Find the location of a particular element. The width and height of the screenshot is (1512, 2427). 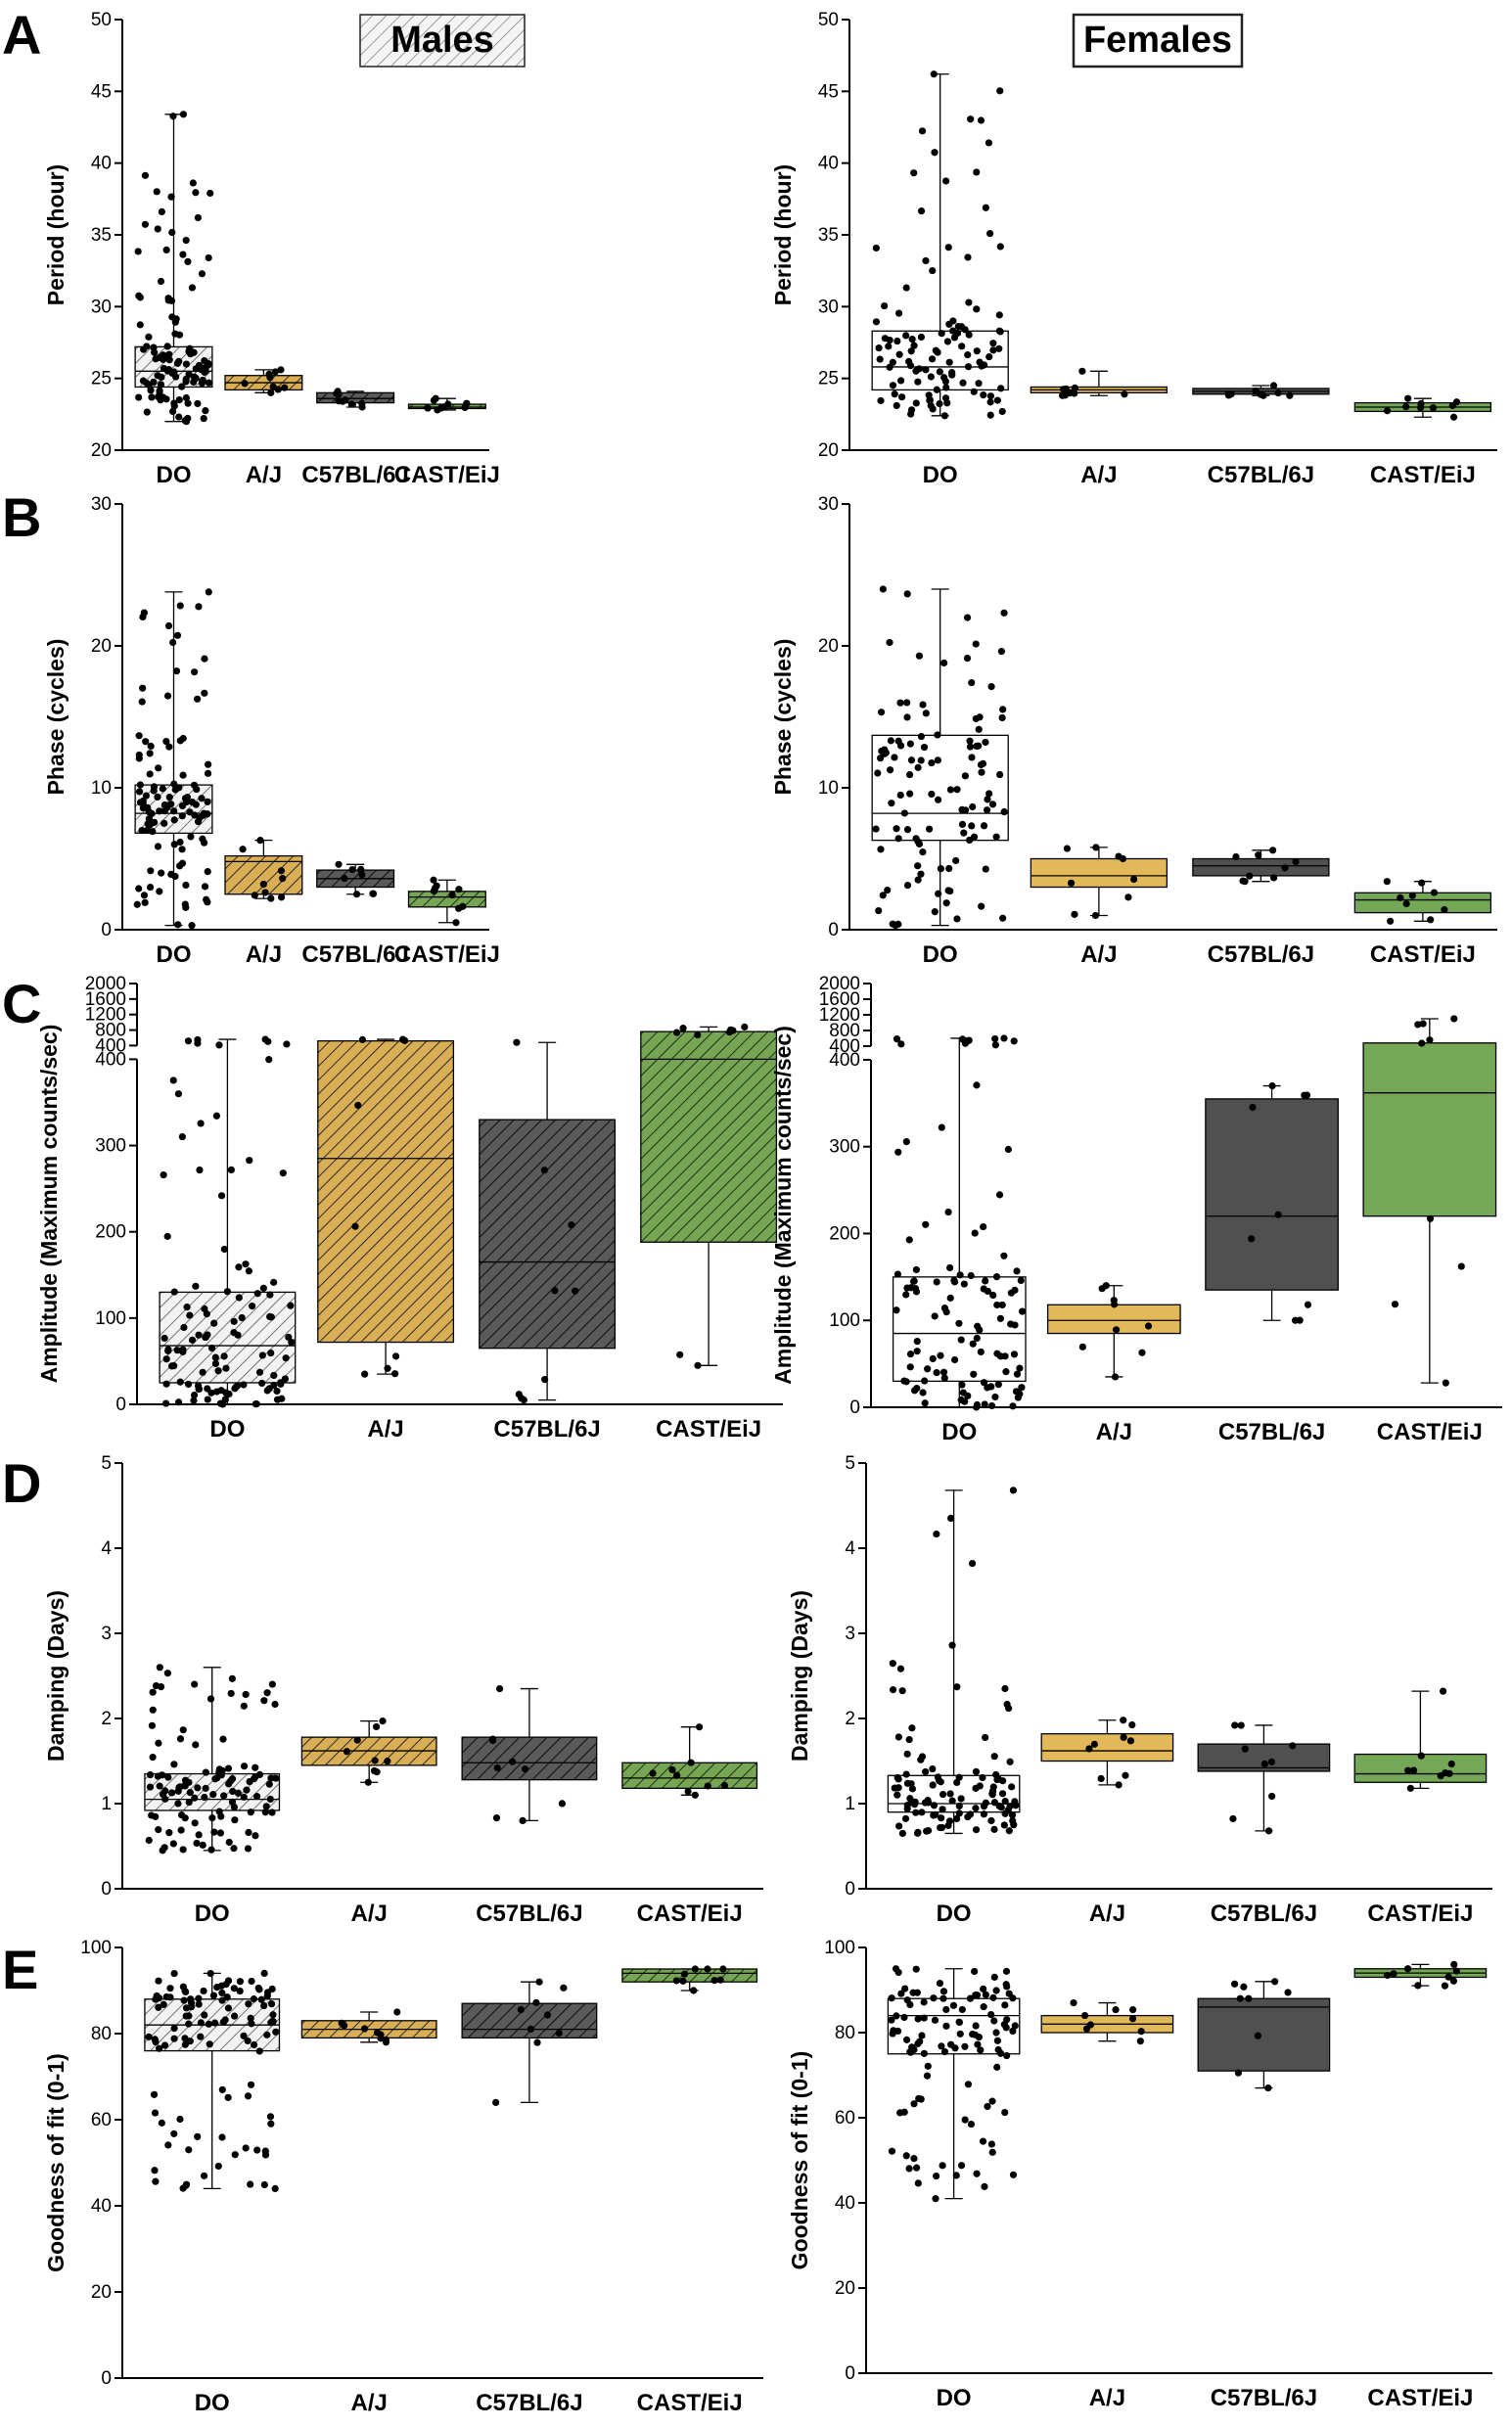

y-tick-label: 30 is located at coordinates (828, 307).